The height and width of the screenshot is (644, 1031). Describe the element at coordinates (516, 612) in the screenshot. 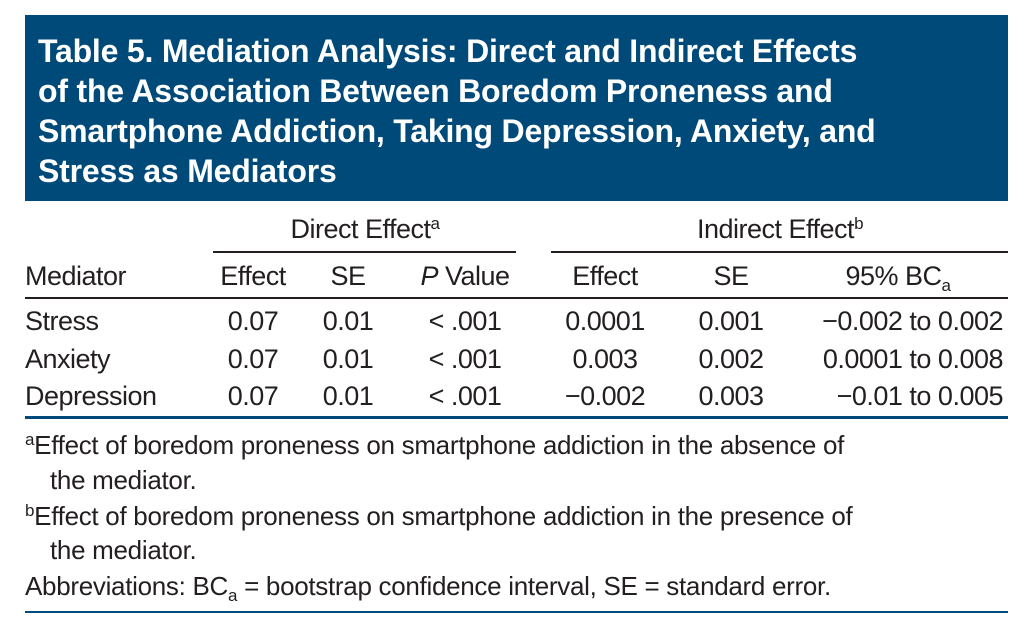

I see `footer-rule` at that location.